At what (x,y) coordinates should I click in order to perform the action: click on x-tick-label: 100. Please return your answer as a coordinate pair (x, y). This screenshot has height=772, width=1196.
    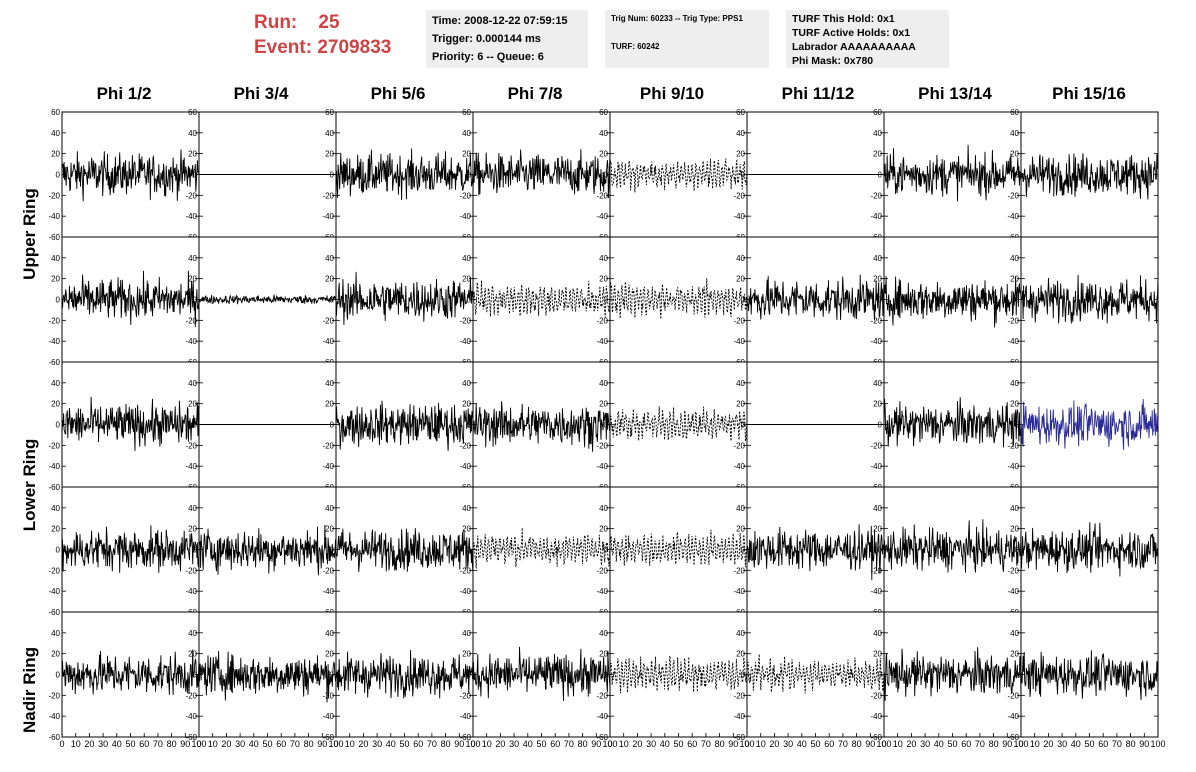
    Looking at the image, I should click on (1157, 744).